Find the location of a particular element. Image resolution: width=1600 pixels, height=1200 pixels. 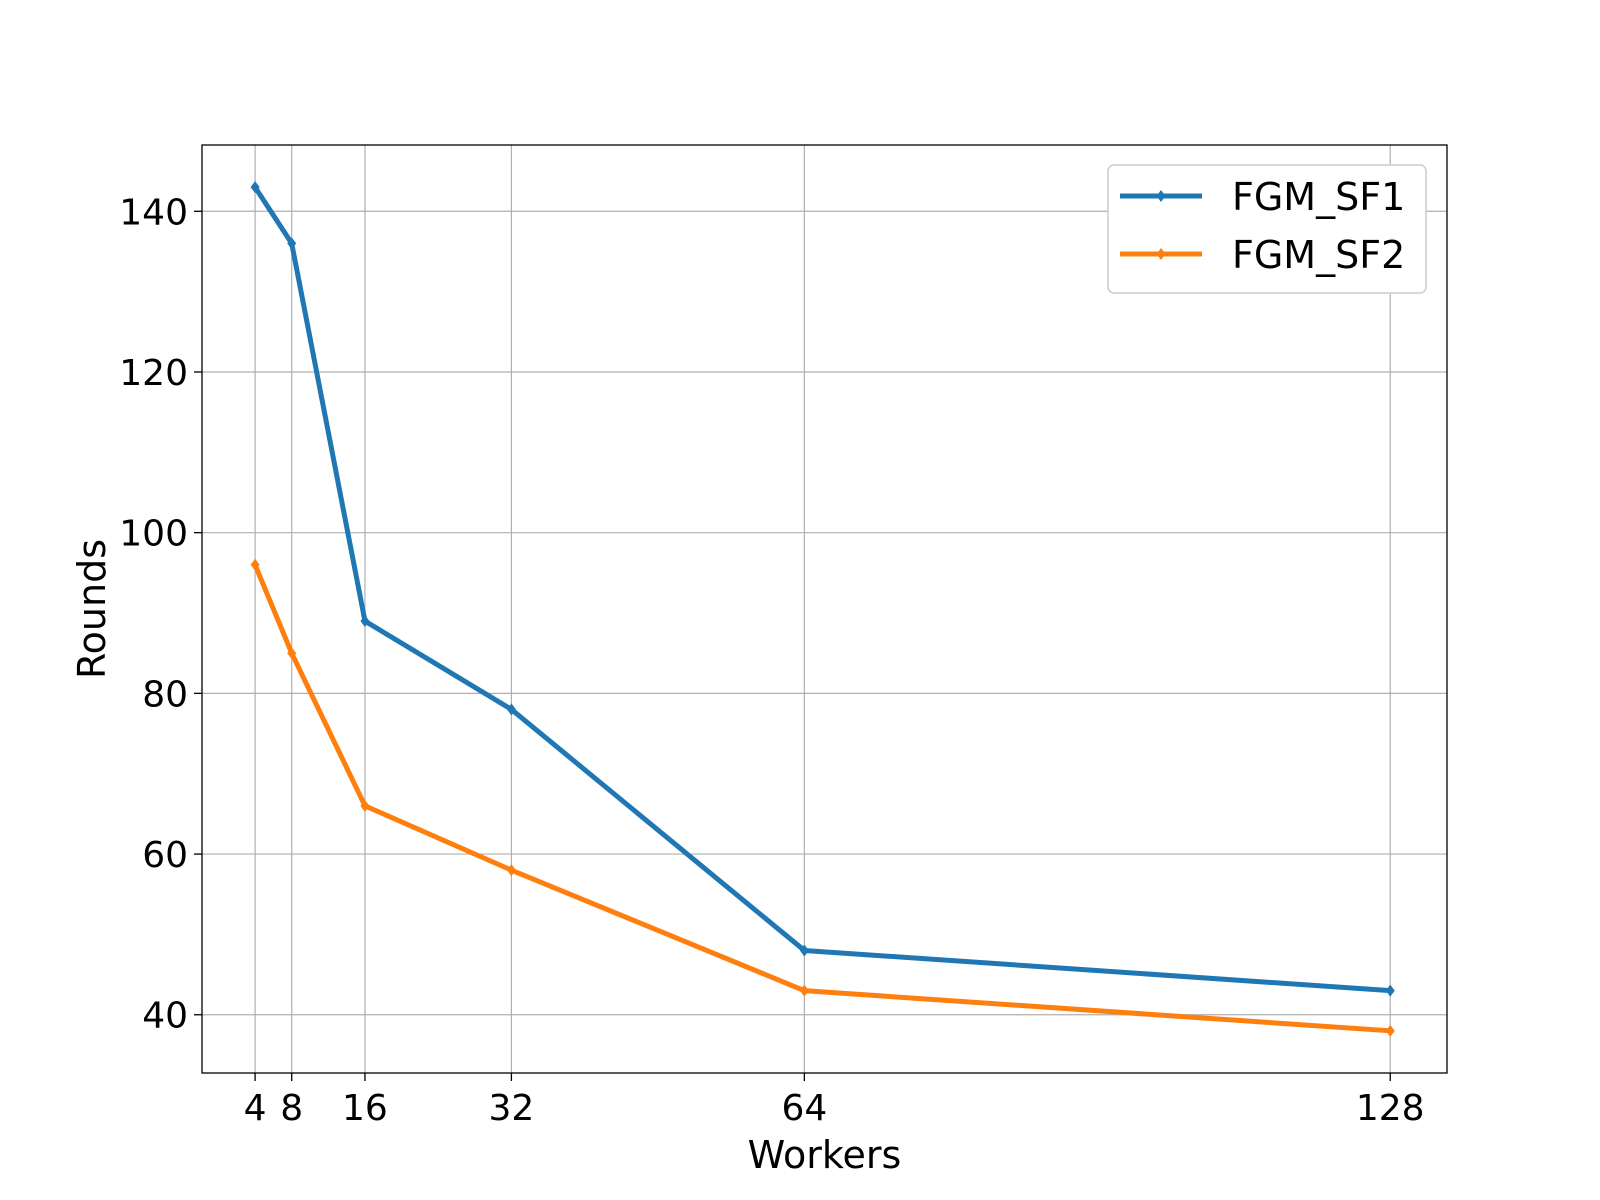

legend-entry: FGM_SF2 is located at coordinates (1262, 255).